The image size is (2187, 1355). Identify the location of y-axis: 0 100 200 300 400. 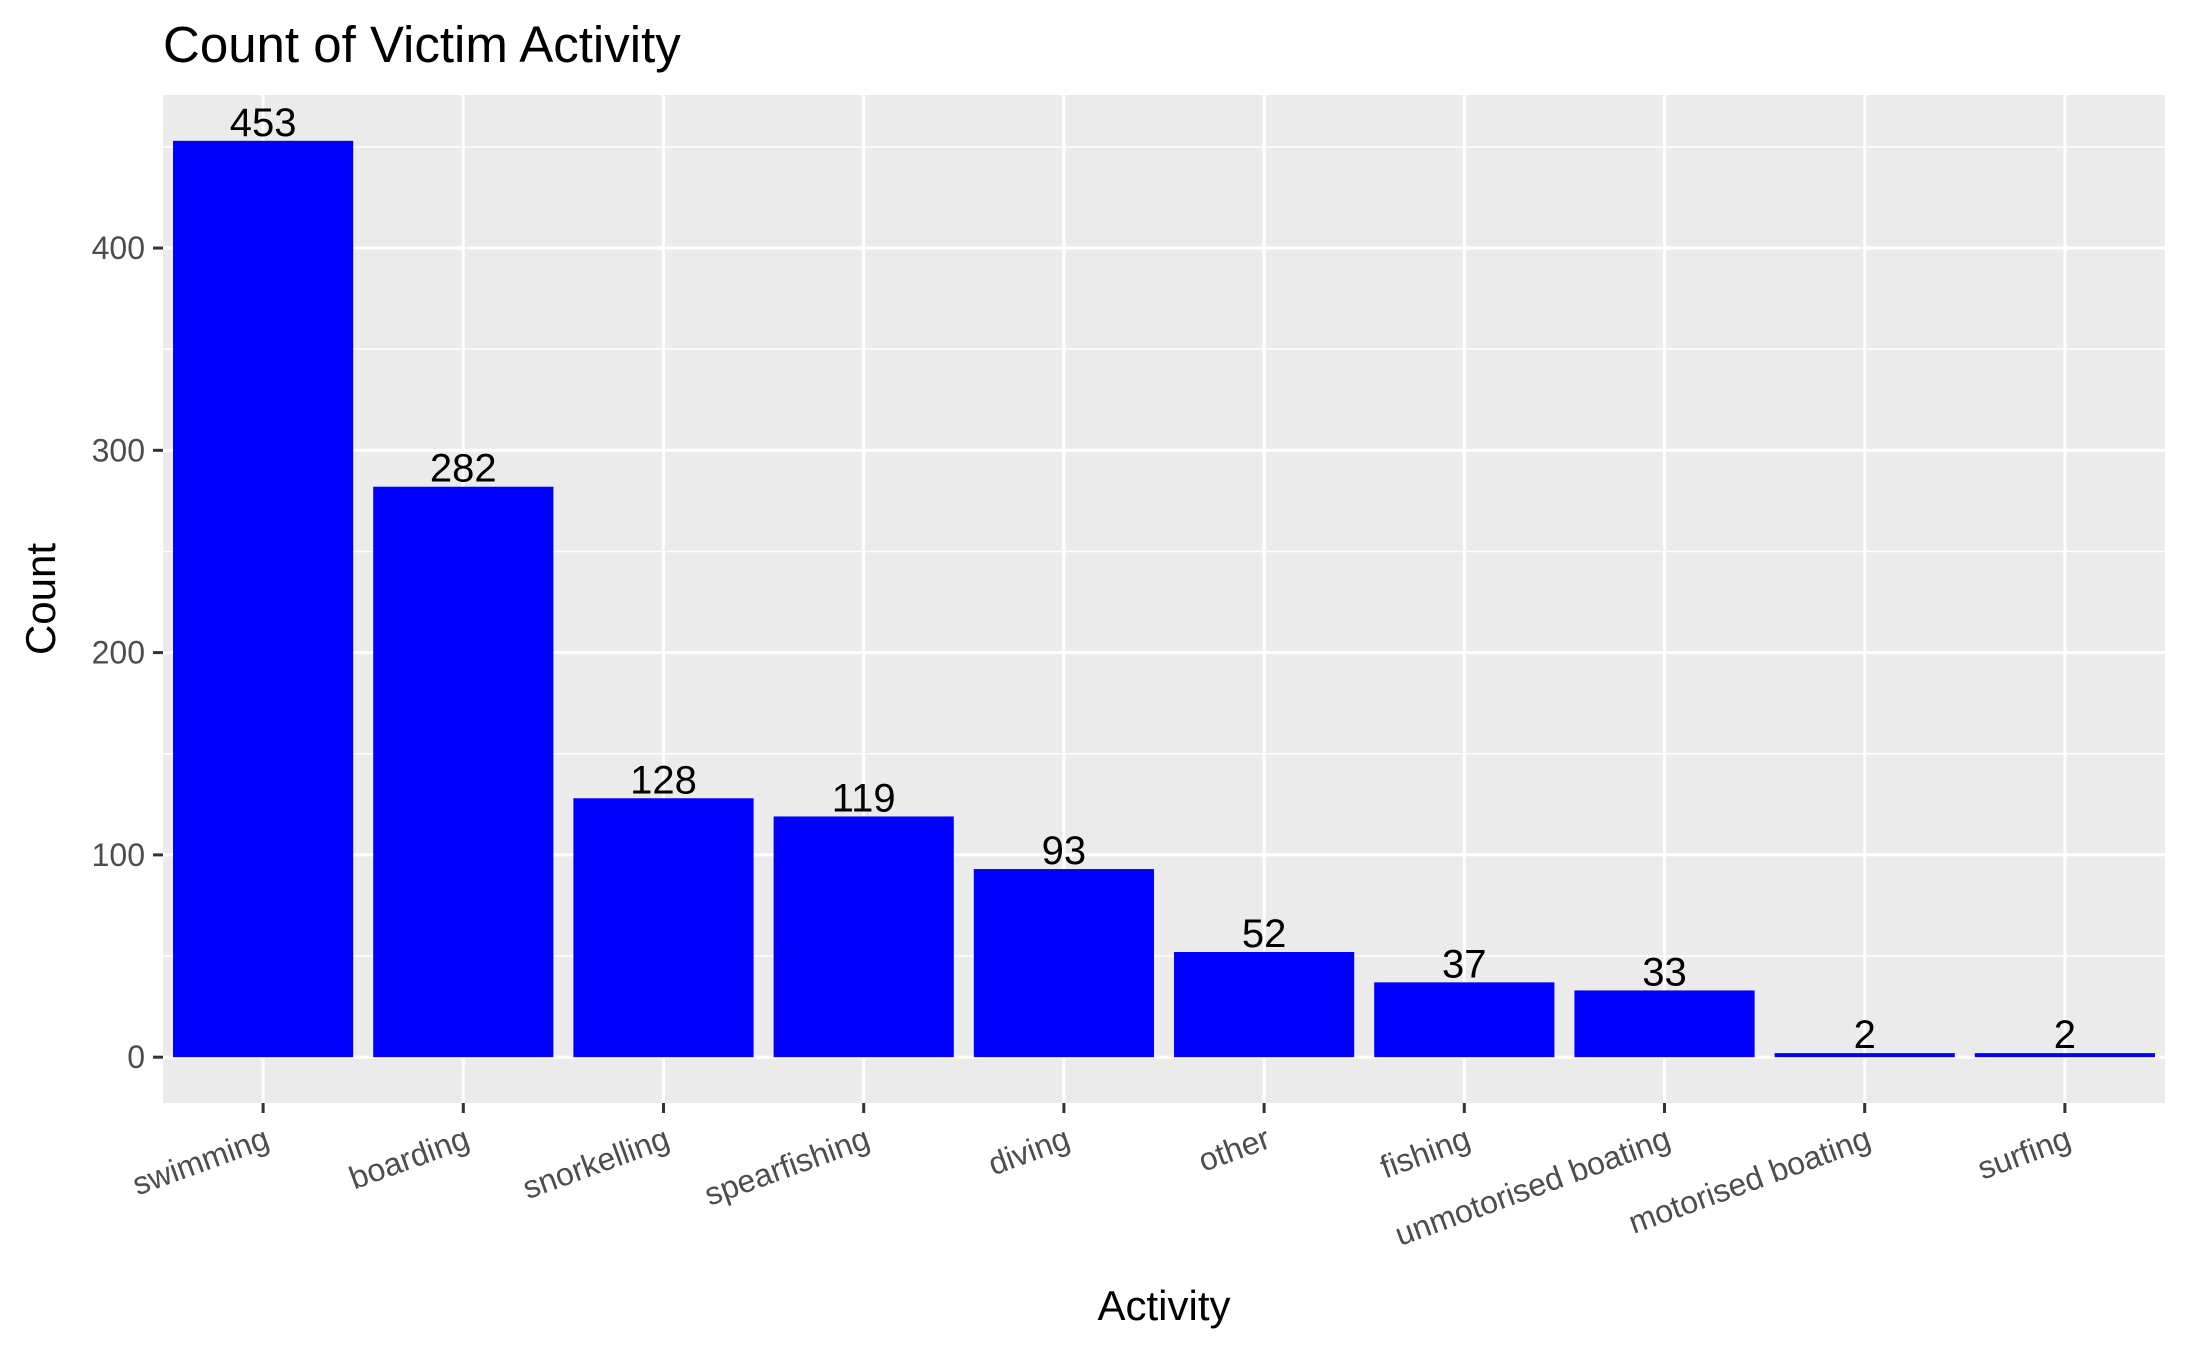
(127, 652).